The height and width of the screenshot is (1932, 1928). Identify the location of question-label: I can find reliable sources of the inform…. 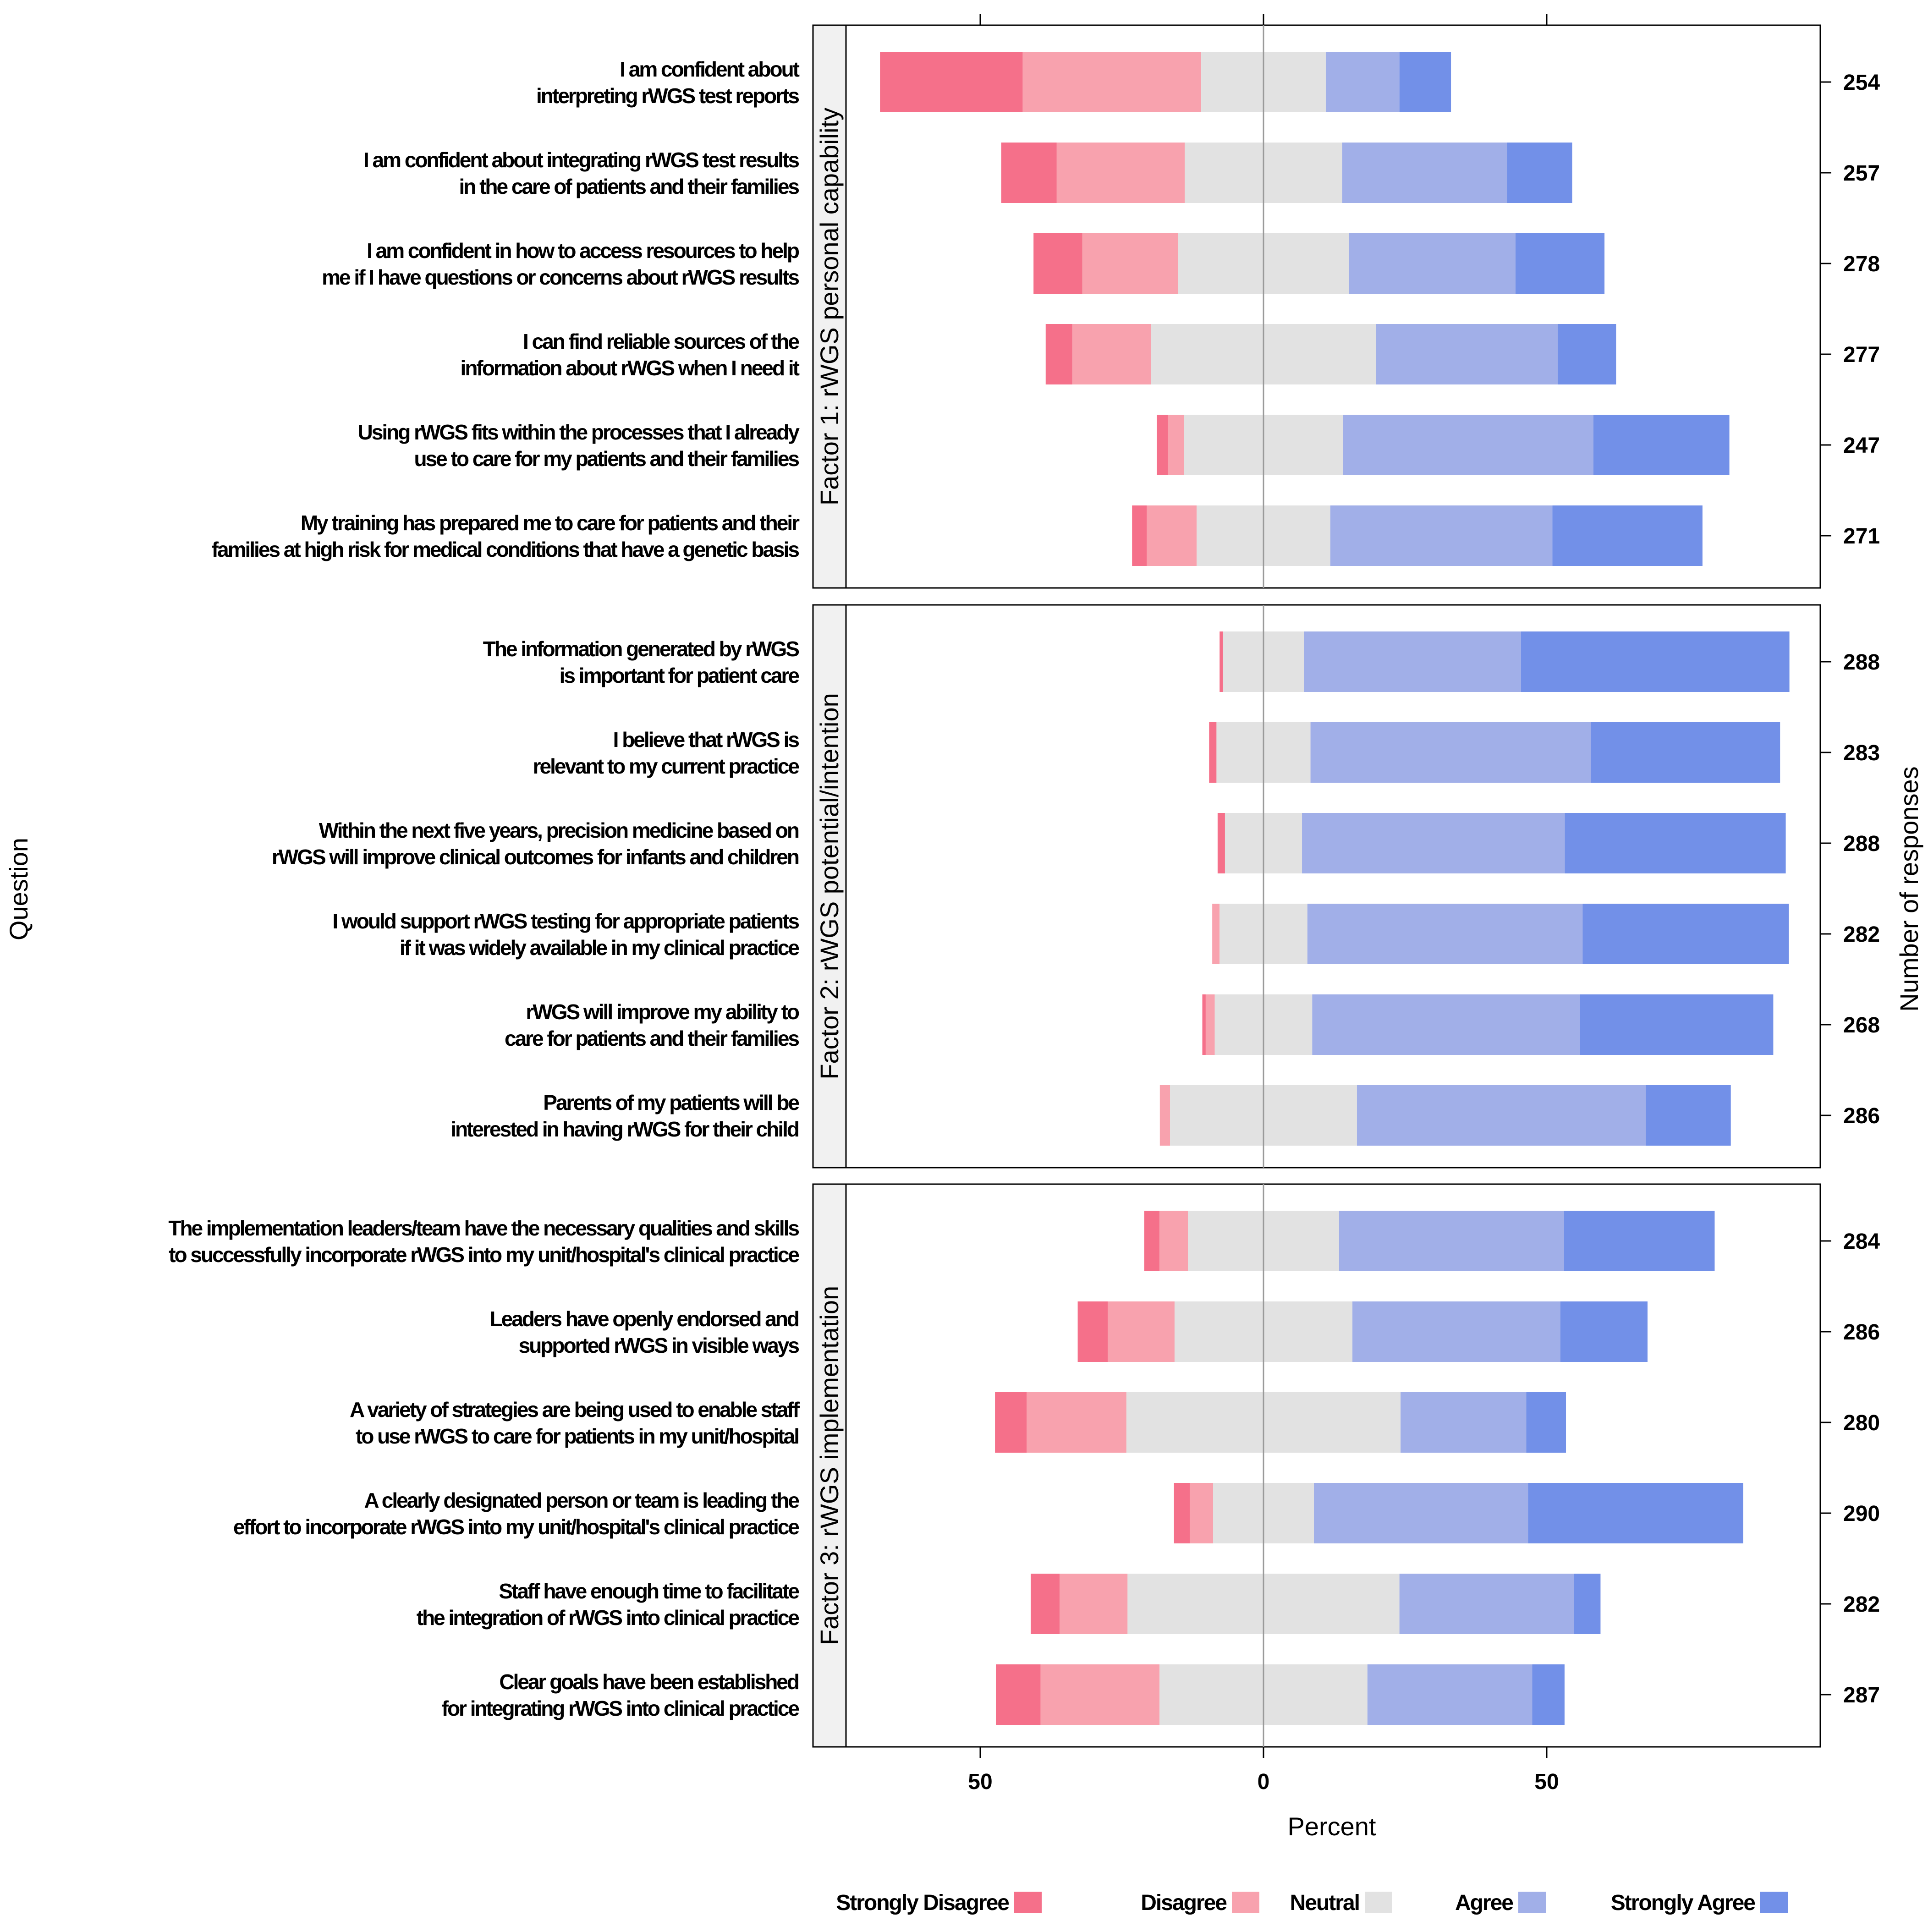
(630, 354).